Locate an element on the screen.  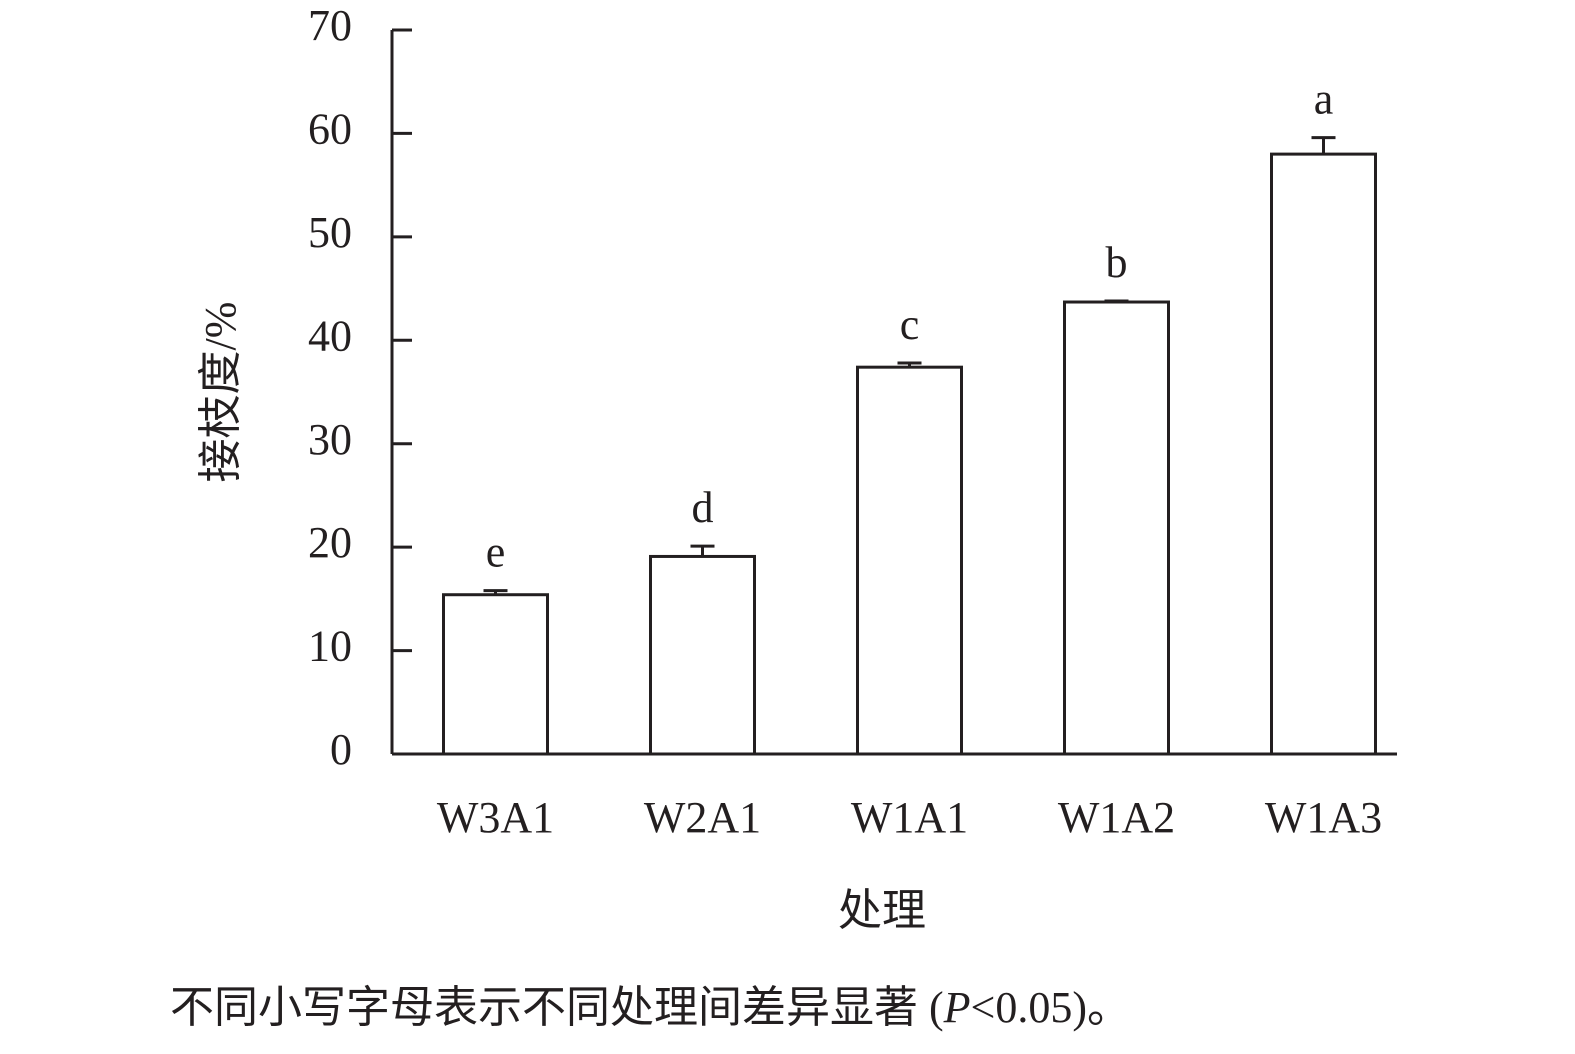
y-tick-label: 40 is located at coordinates (330, 335).